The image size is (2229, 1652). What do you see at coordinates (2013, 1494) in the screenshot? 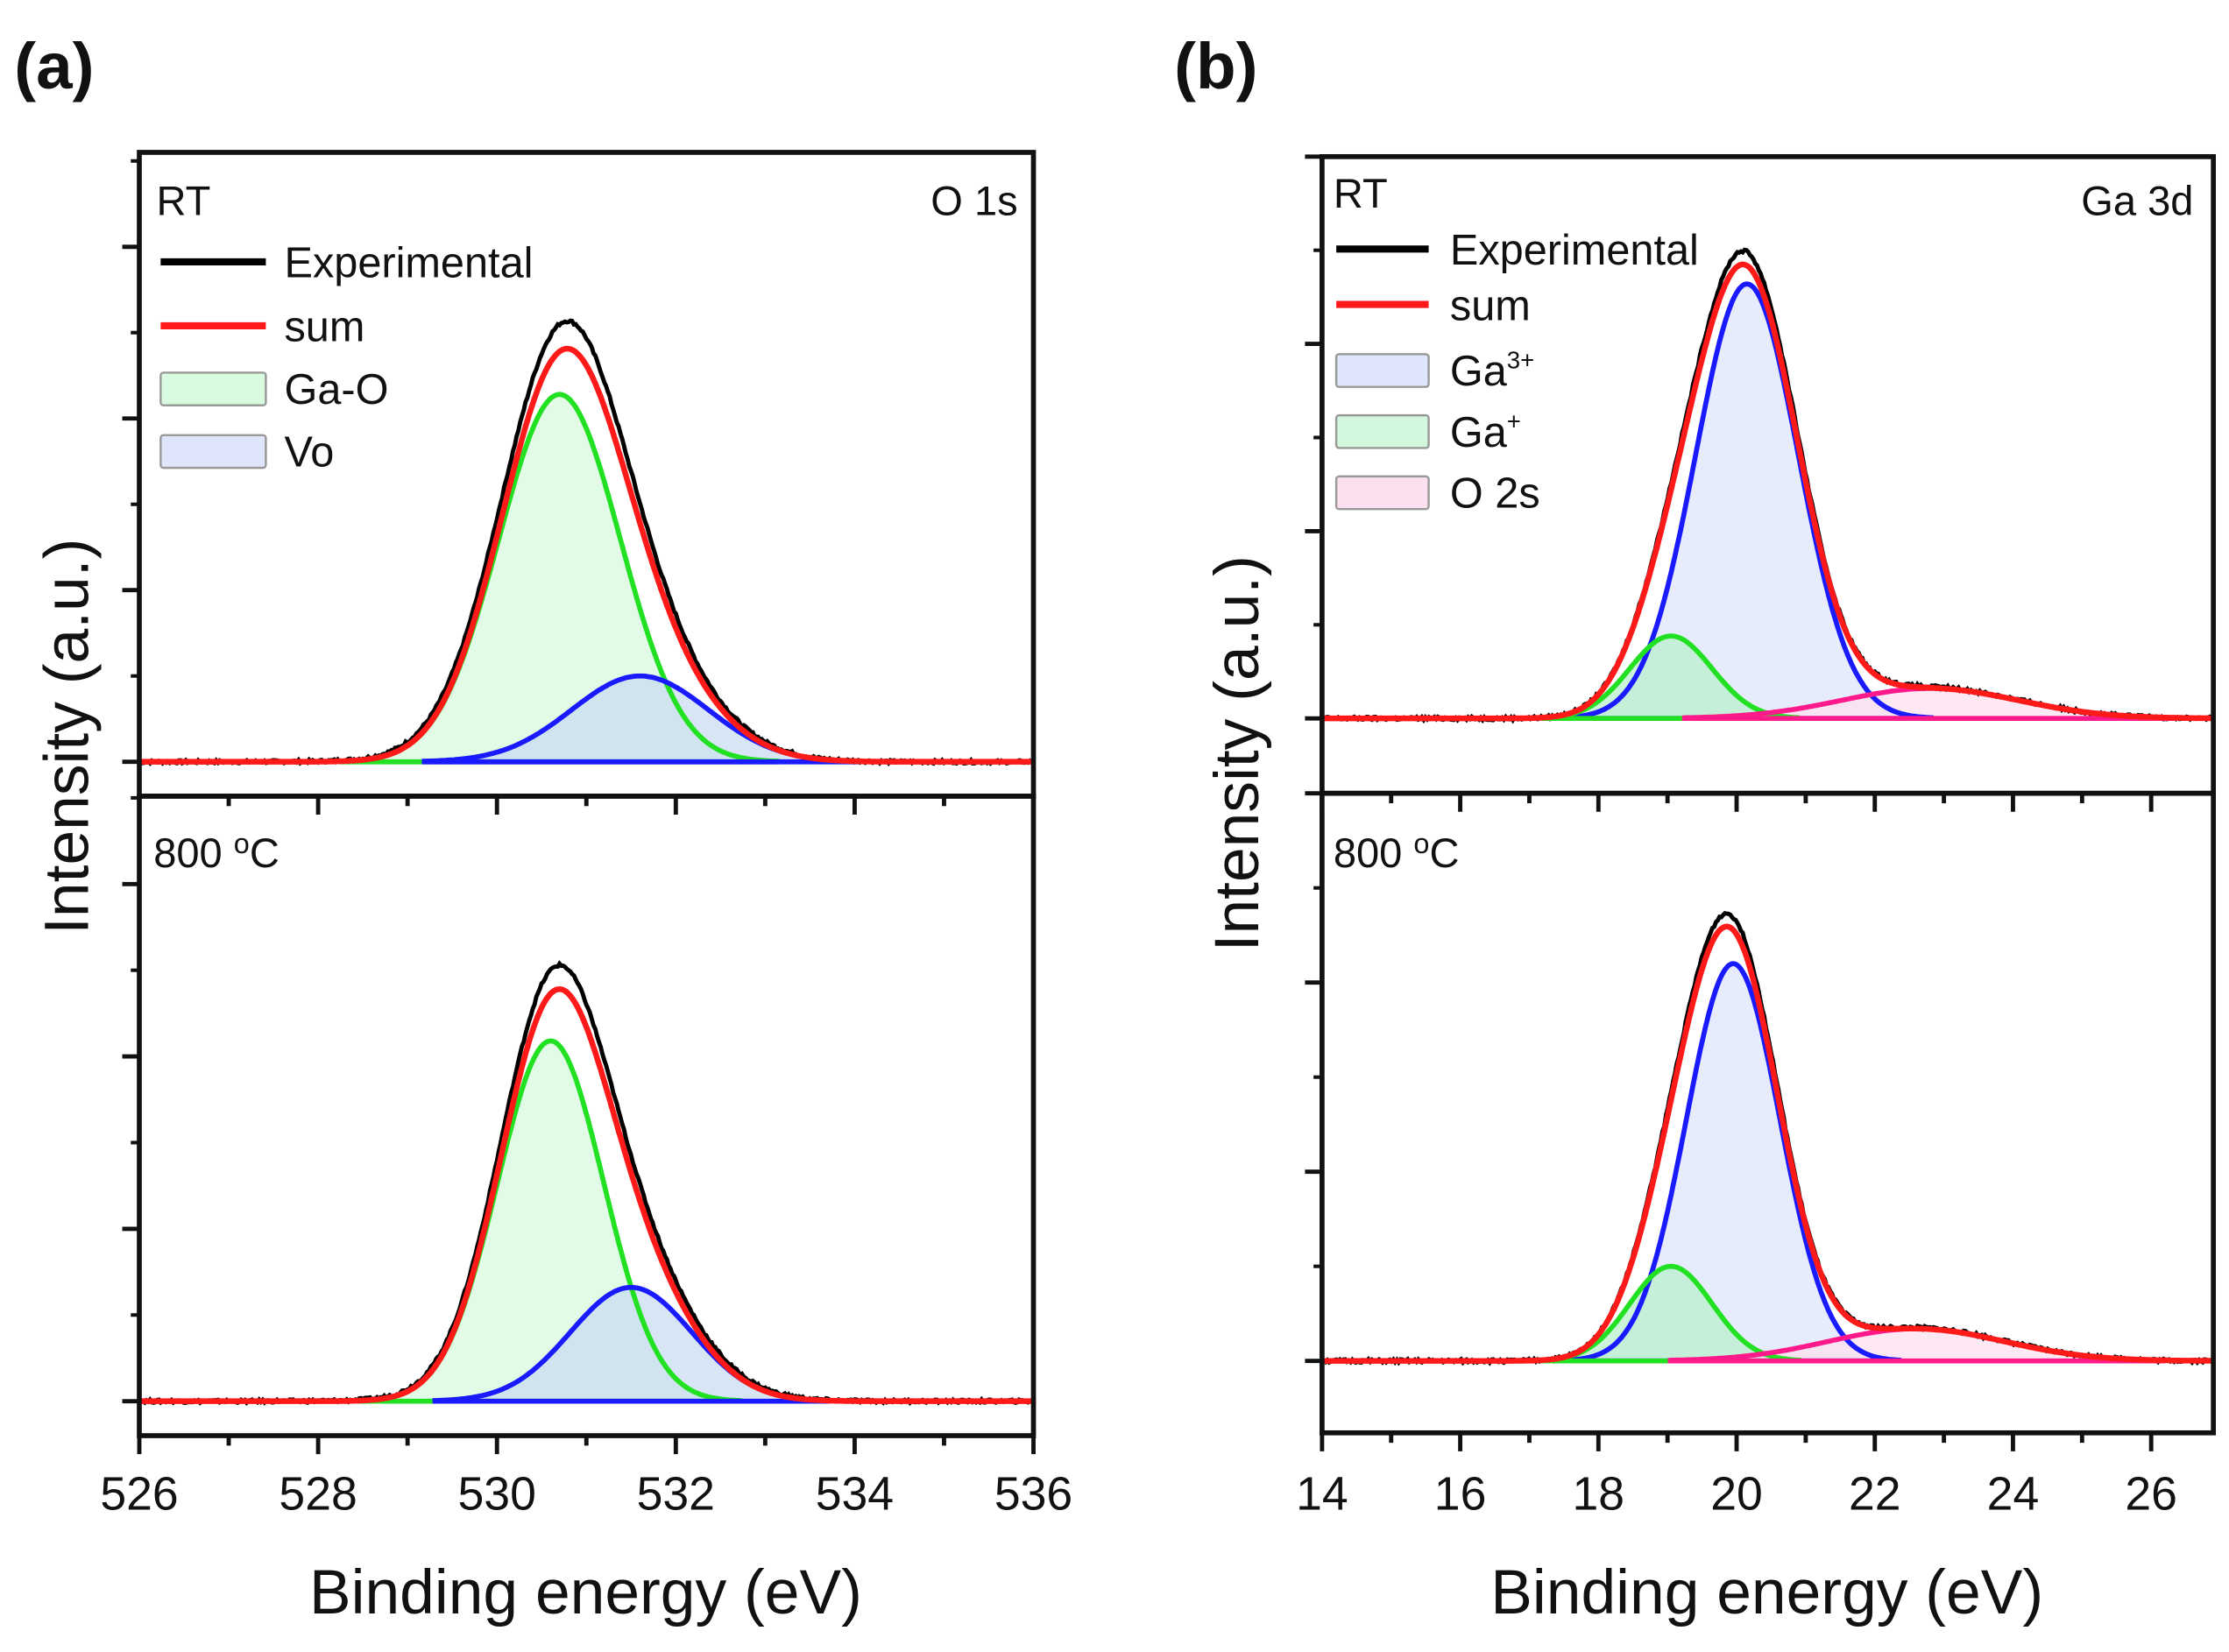
I see `x-tick-label: 24` at bounding box center [2013, 1494].